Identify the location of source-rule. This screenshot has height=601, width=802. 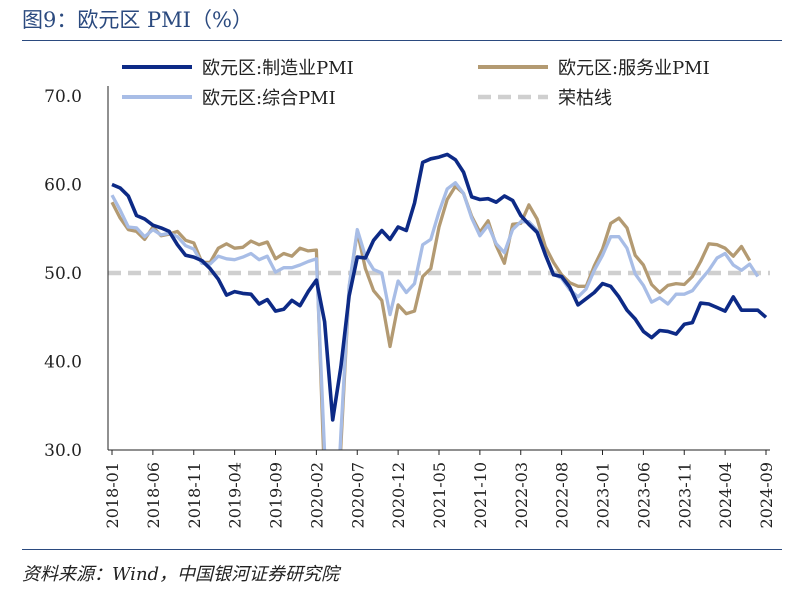
(402, 549).